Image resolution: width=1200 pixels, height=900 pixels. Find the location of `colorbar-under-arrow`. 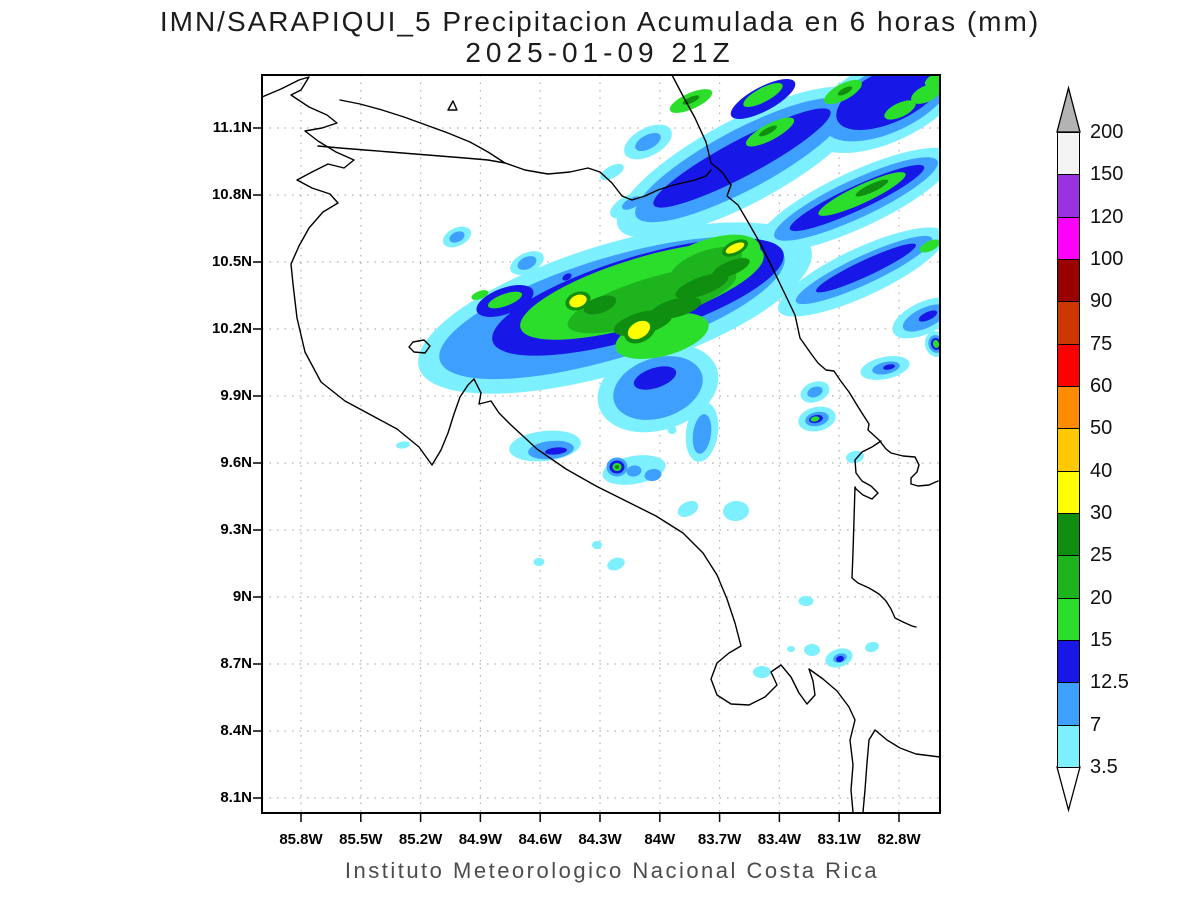

colorbar-under-arrow is located at coordinates (1068, 789).